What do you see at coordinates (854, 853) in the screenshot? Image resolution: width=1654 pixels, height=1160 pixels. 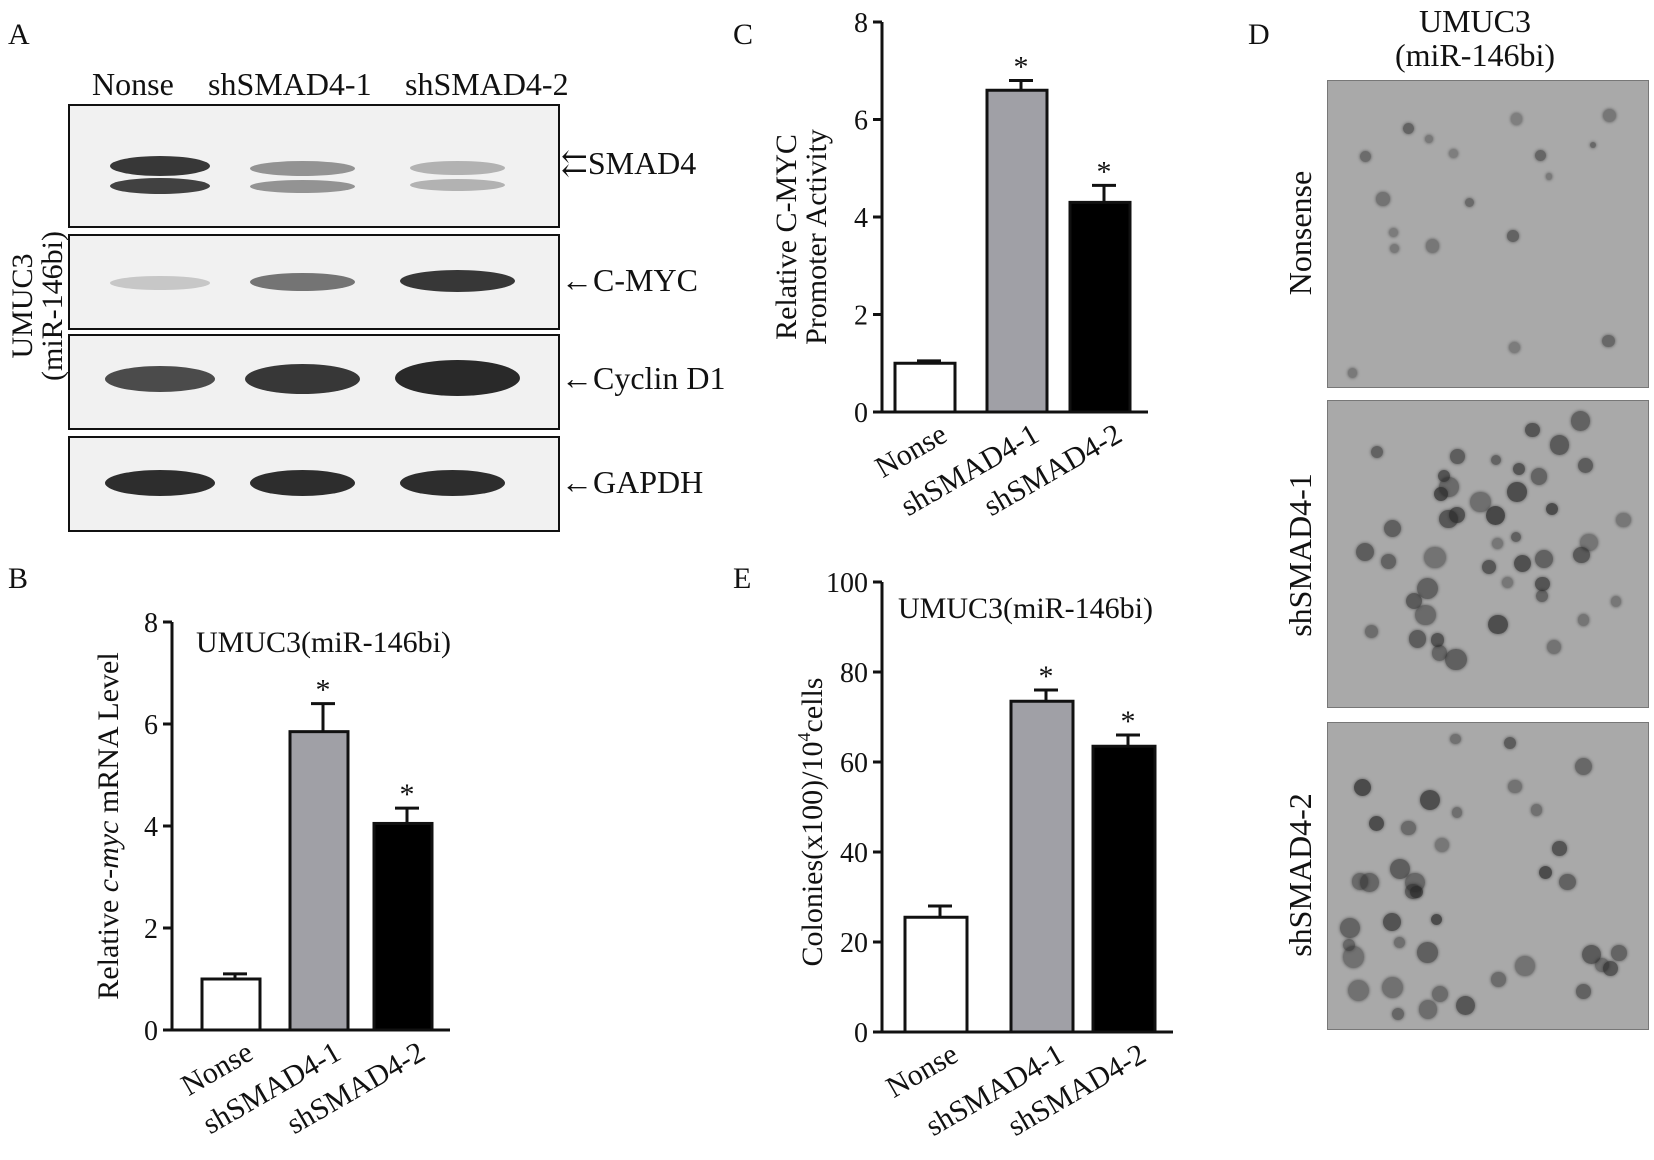 I see `y-tick-label: 40` at bounding box center [854, 853].